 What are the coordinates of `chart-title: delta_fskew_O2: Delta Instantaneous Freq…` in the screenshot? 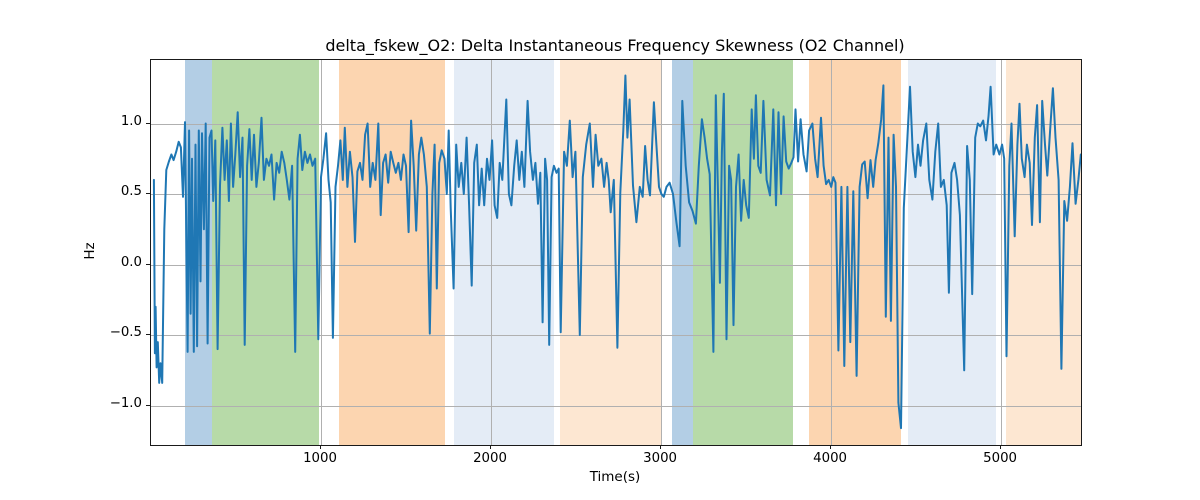 It's located at (615, 45).